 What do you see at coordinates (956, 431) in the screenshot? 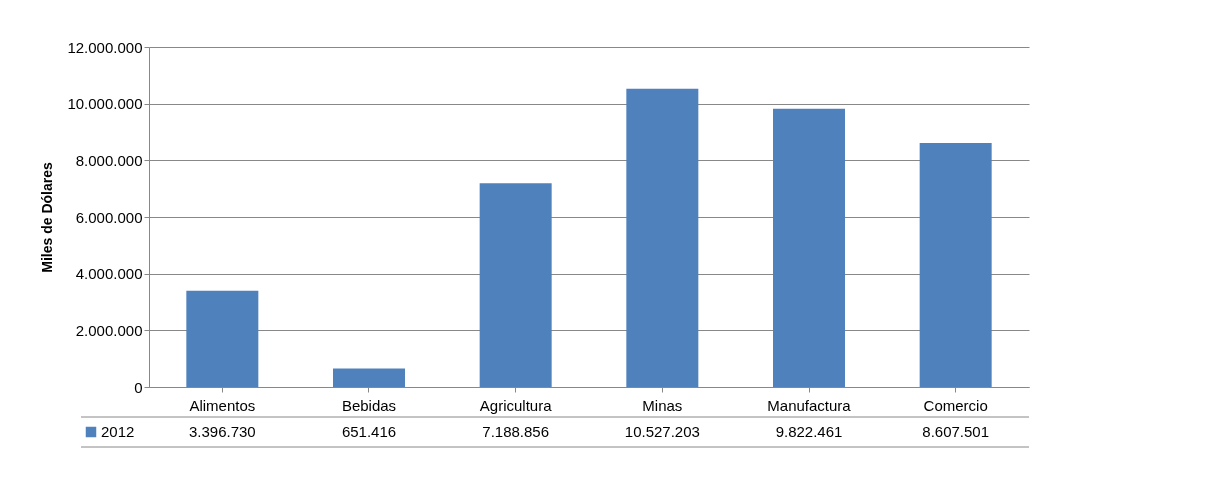
I see `data-label: 8.607.501` at bounding box center [956, 431].